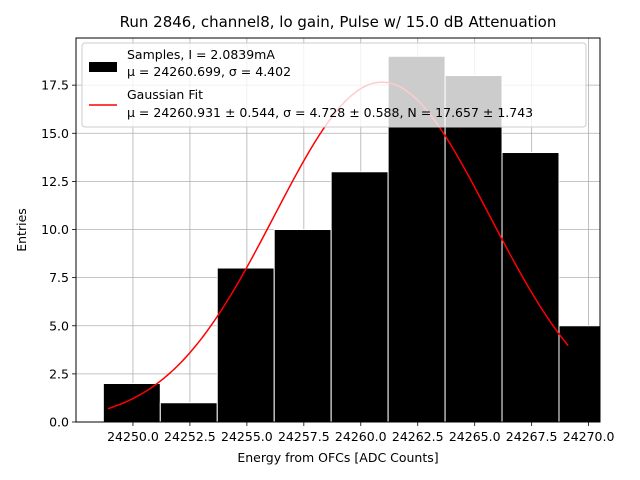 Image resolution: width=640 pixels, height=480 pixels. I want to click on y-tick-label: 2.5, so click(59, 373).